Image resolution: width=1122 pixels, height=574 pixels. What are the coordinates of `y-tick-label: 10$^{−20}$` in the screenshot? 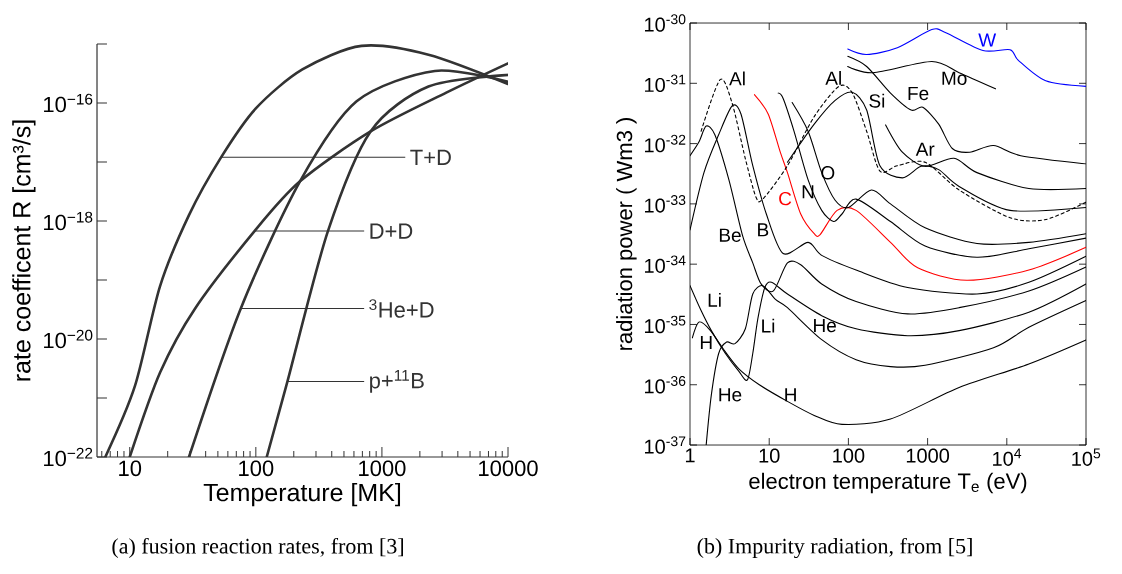 It's located at (68, 339).